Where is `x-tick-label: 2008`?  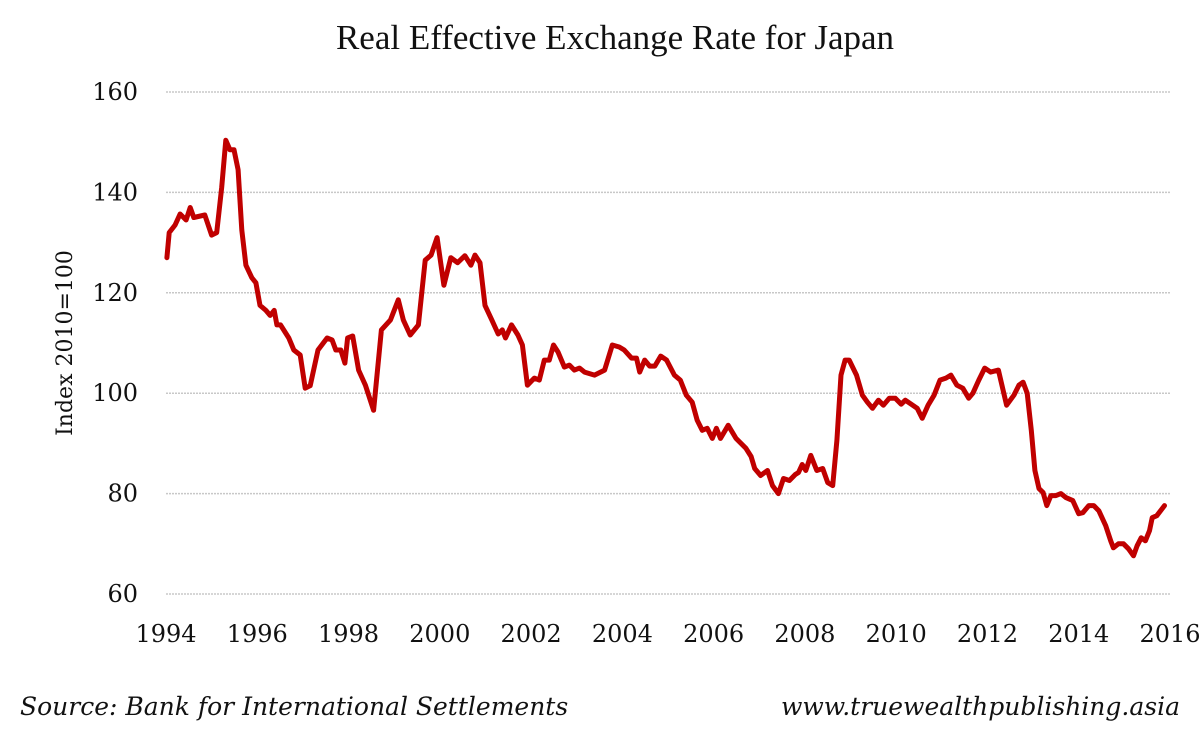 x-tick-label: 2008 is located at coordinates (804, 634).